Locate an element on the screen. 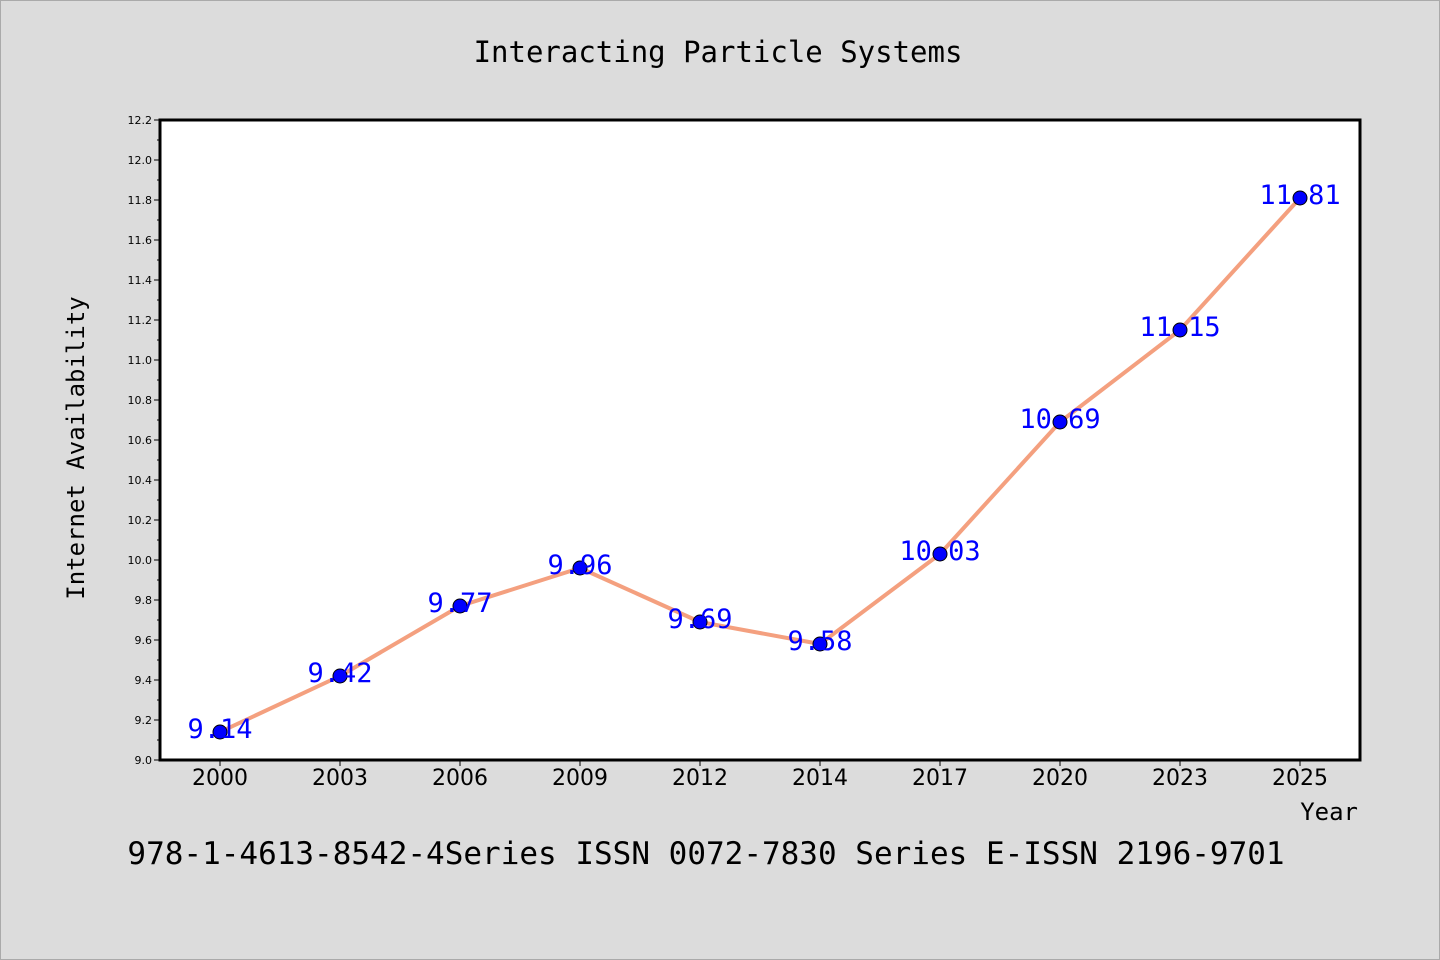  data-label: 9.58 is located at coordinates (819, 641).